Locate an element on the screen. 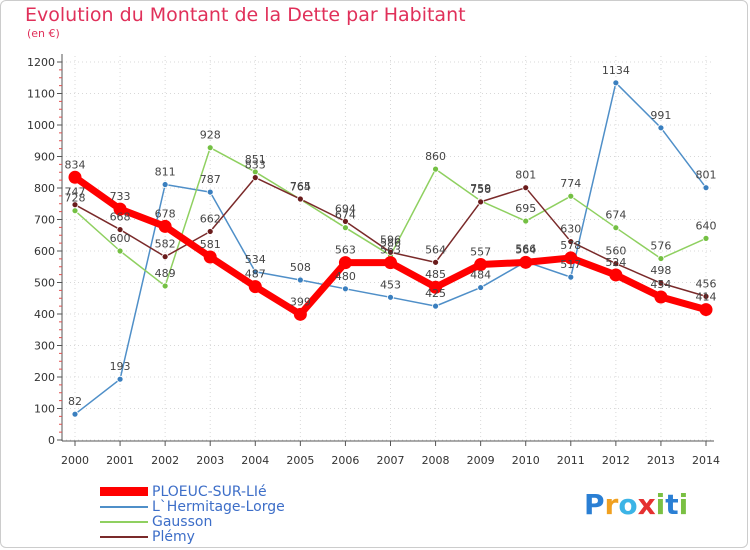 This screenshot has height=550, width=750. data-label: 576 is located at coordinates (660, 246).